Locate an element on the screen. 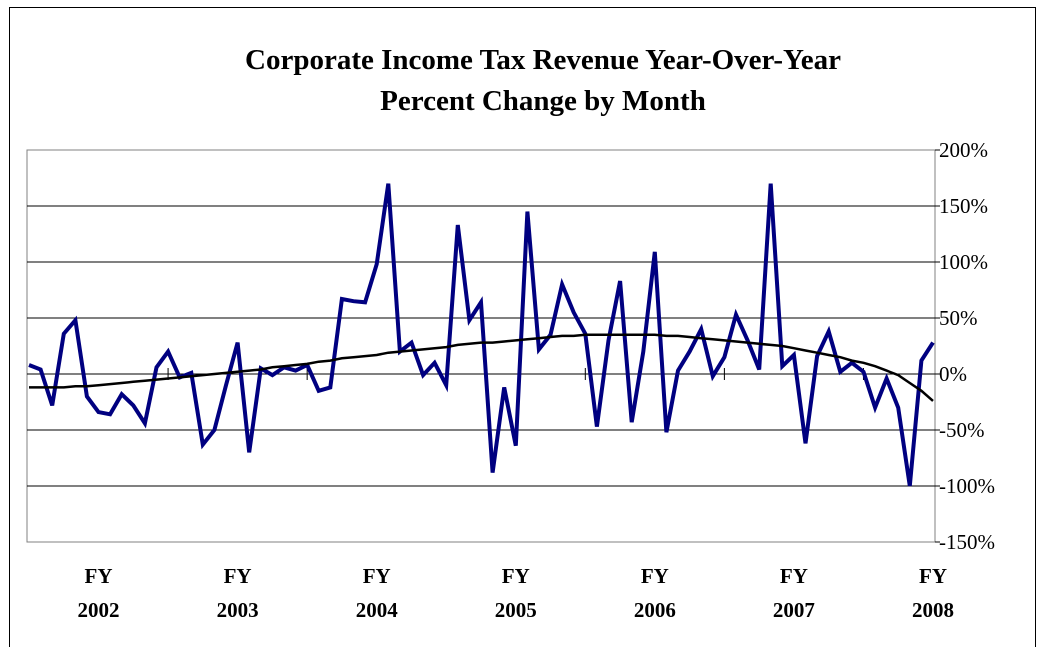 This screenshot has height=647, width=1038. series-line-trend is located at coordinates (481, 367).